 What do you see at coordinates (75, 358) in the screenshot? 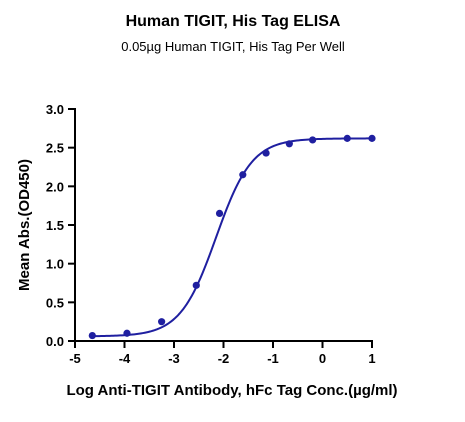
I see `x-tick-label: -5` at bounding box center [75, 358].